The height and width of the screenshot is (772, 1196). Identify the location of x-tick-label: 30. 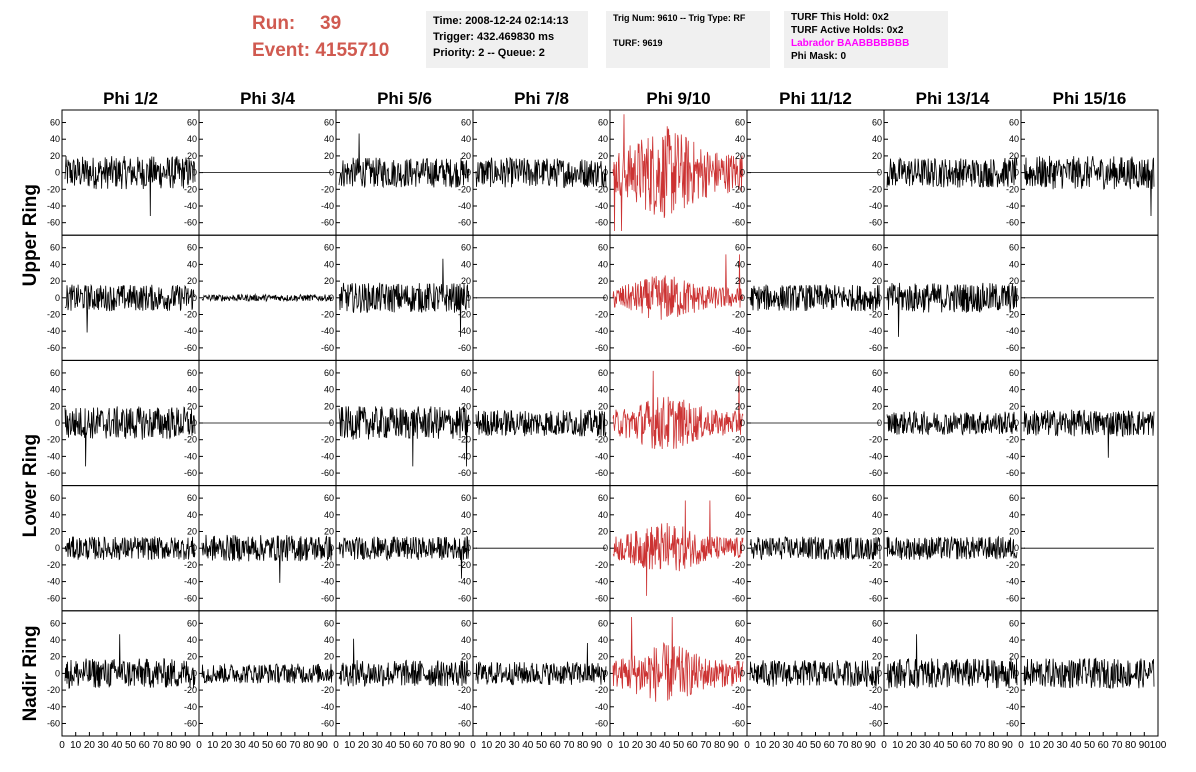
(926, 745).